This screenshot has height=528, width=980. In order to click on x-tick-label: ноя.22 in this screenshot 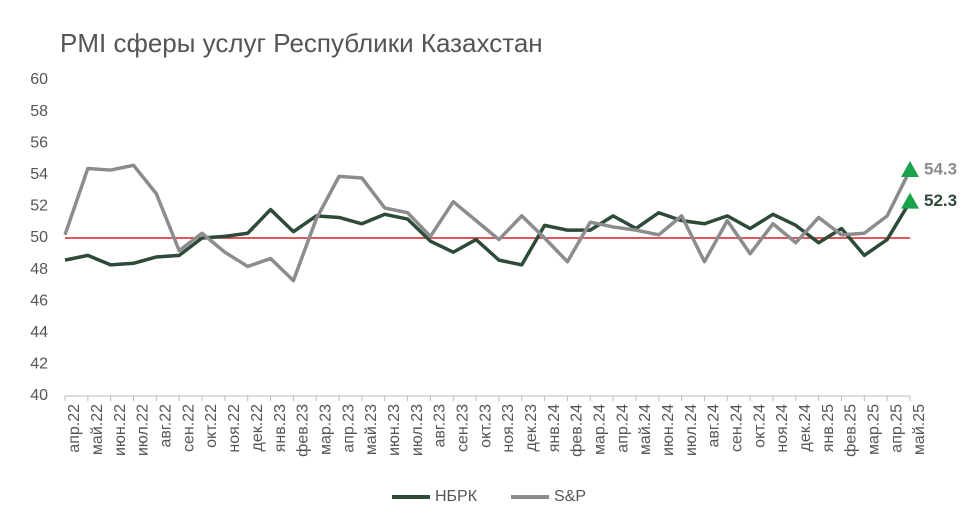, I will do `click(234, 428)`.